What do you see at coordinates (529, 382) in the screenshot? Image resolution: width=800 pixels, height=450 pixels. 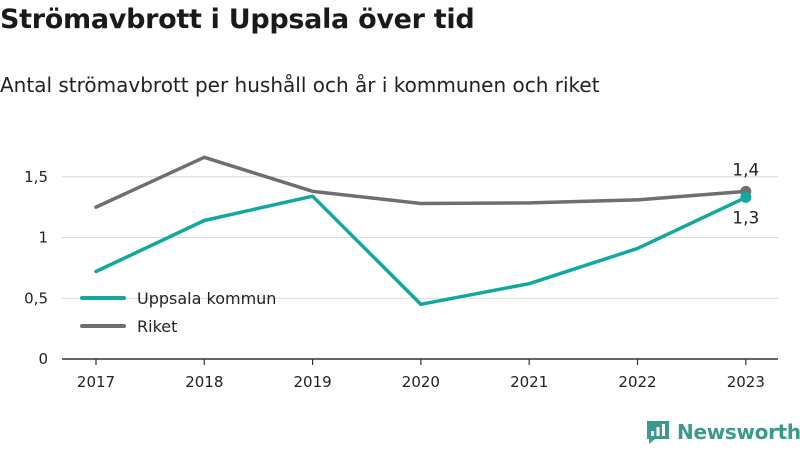 I see `x-tick-label: 2021` at bounding box center [529, 382].